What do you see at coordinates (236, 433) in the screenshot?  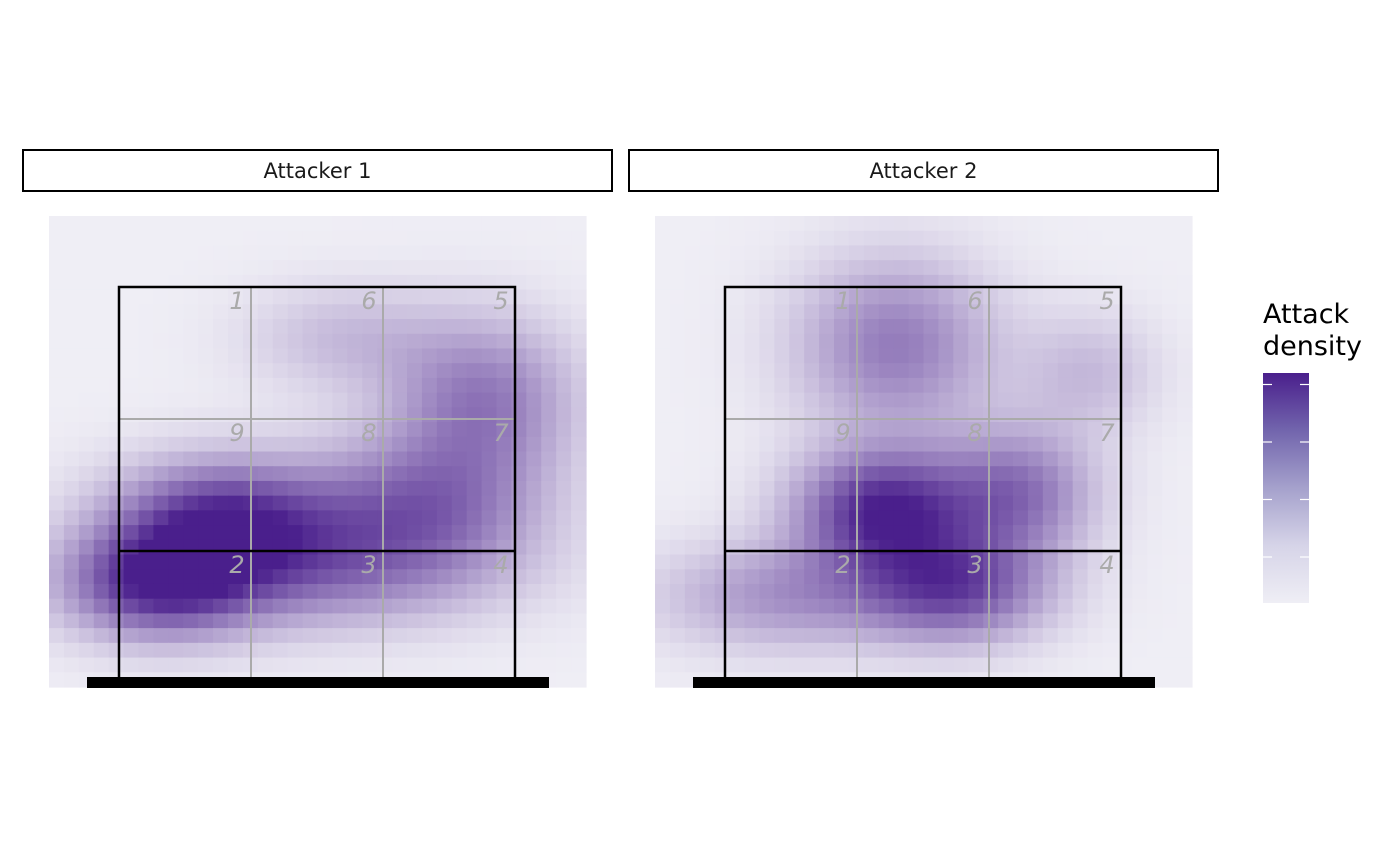 I see `zone-label-9: 9` at bounding box center [236, 433].